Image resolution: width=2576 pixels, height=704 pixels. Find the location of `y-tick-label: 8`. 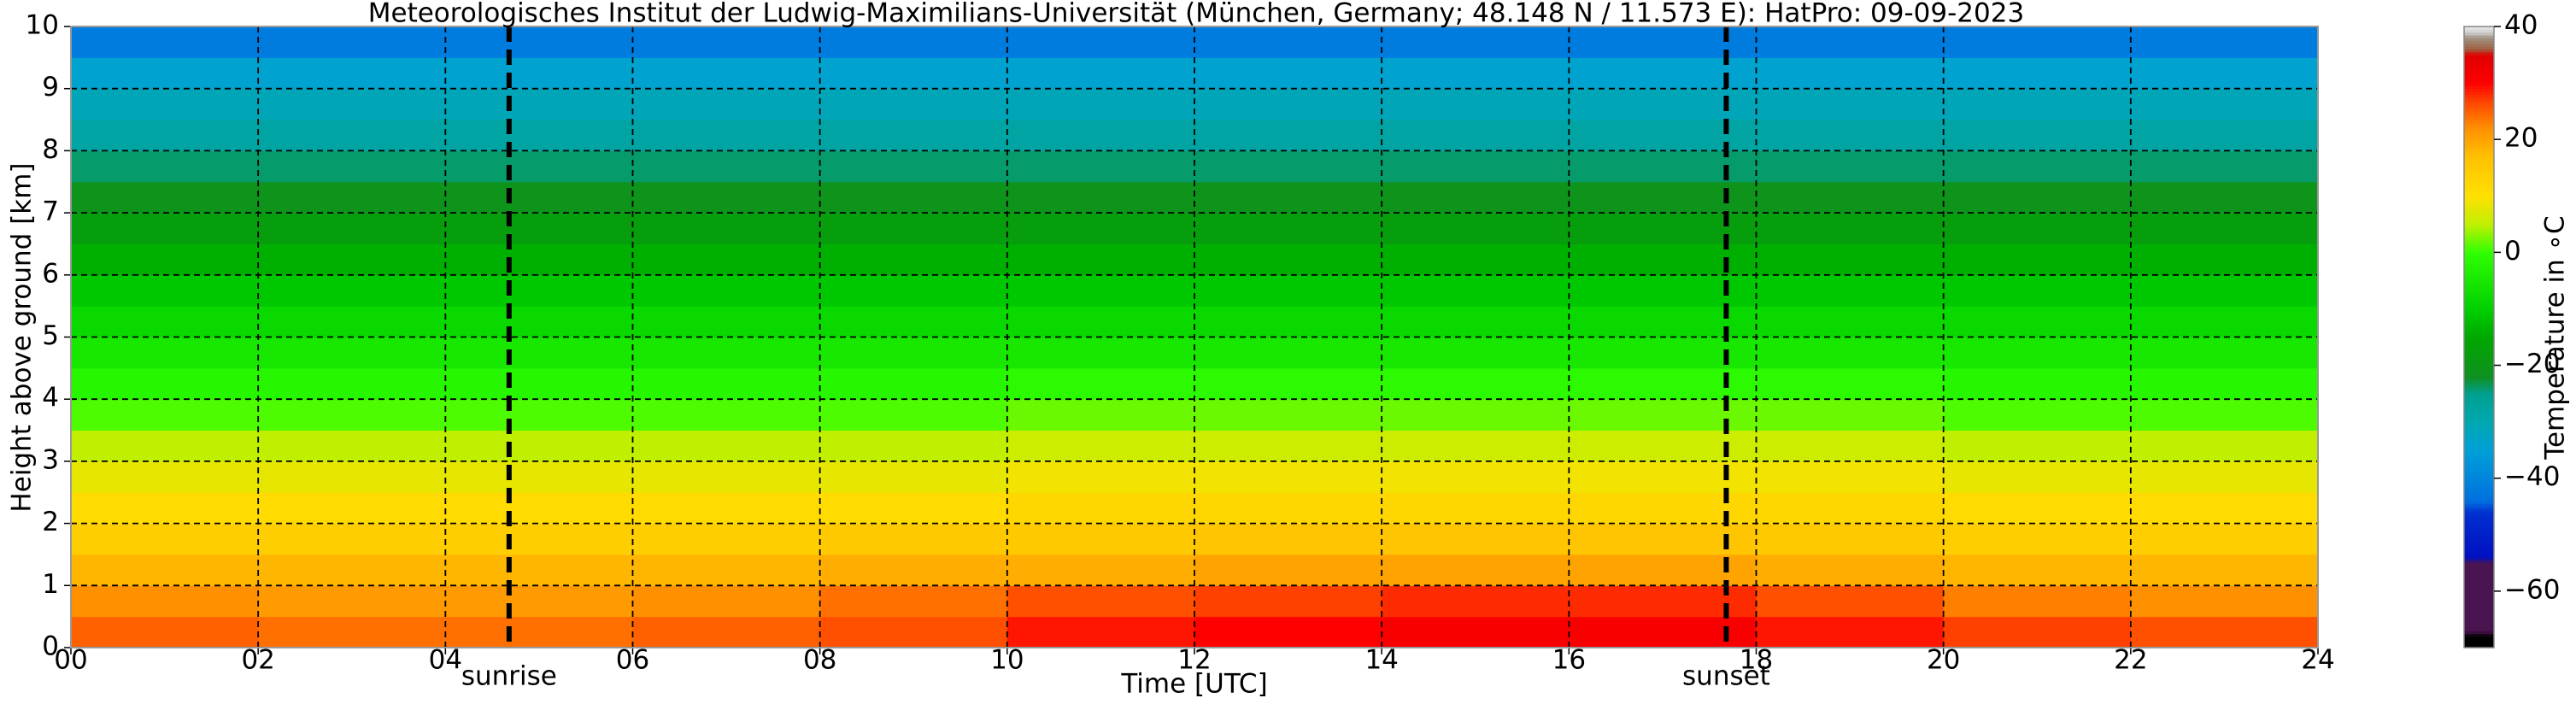

y-tick-label: 8 is located at coordinates (50, 149).